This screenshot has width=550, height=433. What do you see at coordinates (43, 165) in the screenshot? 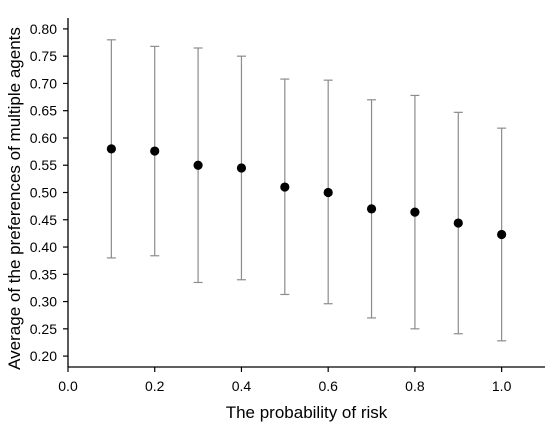
I see `y-tick-label: 0.55` at bounding box center [43, 165].